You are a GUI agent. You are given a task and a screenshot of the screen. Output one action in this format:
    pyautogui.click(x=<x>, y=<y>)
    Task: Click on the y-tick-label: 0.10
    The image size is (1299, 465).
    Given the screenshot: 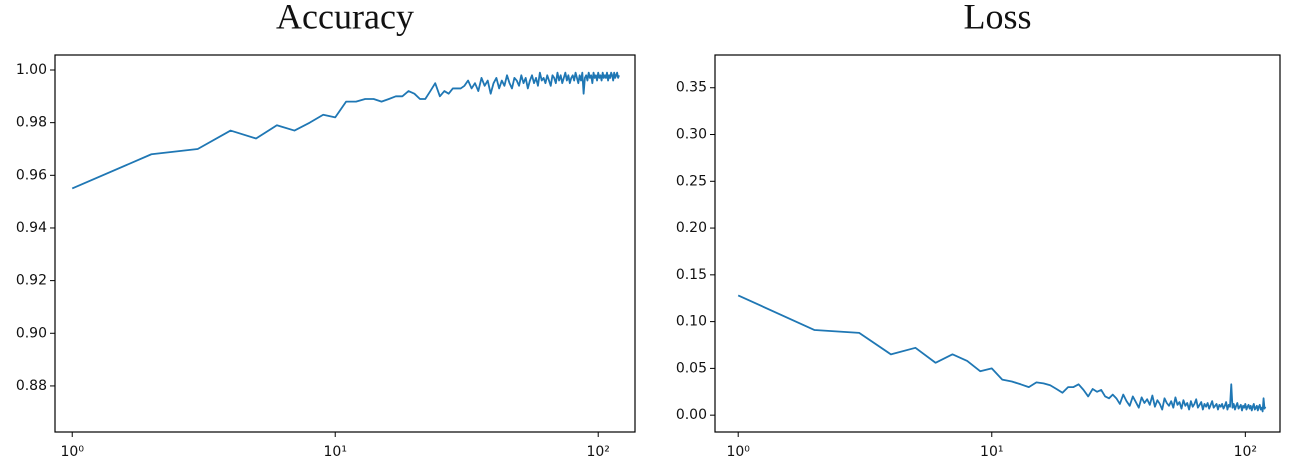 What is the action you would take?
    pyautogui.click(x=691, y=322)
    